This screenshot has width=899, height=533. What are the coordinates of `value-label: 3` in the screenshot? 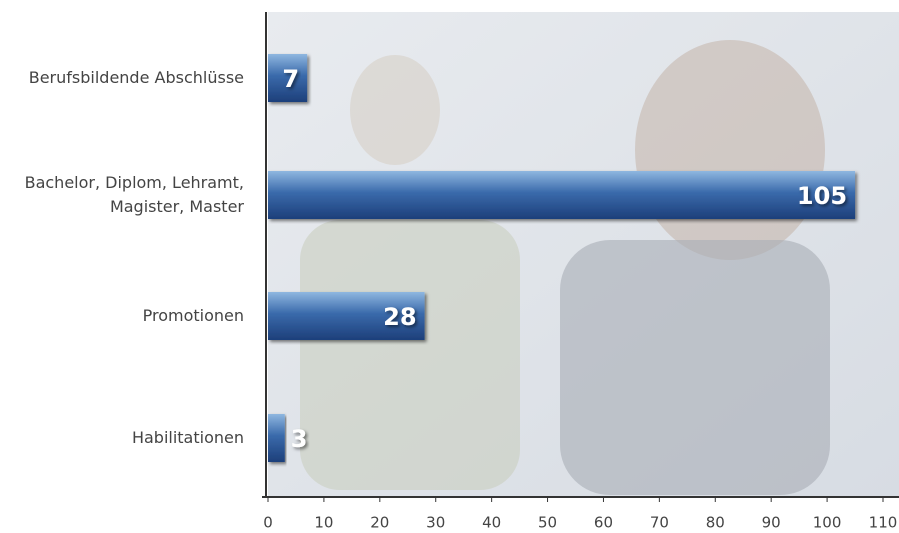 It's located at (299, 439).